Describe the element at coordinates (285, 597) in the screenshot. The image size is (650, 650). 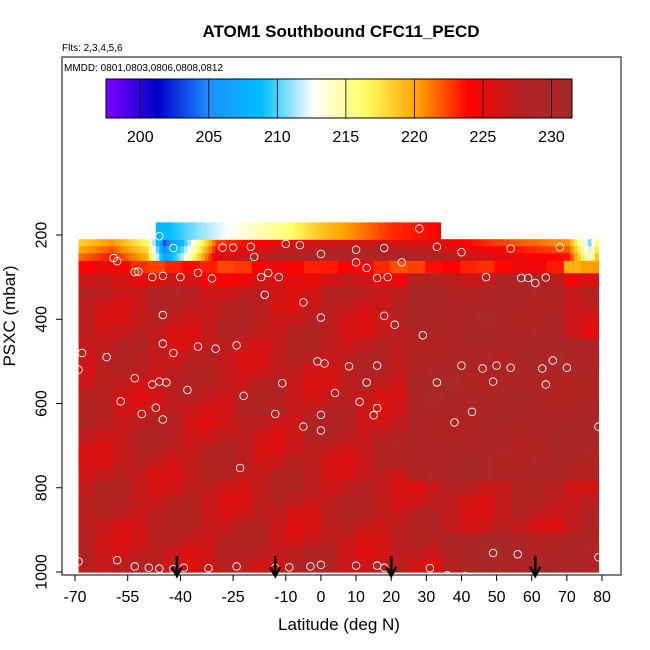
I see `x-tick-label: -10` at that location.